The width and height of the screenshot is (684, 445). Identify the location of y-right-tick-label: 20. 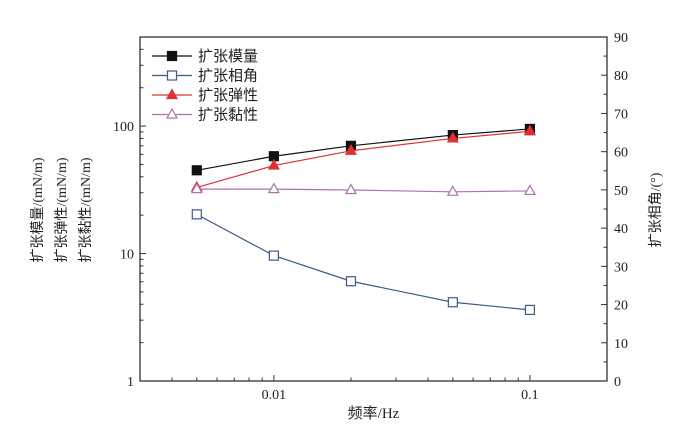
(621, 306).